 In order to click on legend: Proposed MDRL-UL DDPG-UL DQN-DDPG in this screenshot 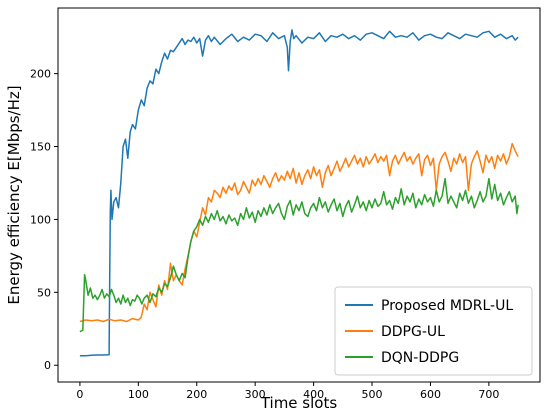, I will do `click(433, 331)`.